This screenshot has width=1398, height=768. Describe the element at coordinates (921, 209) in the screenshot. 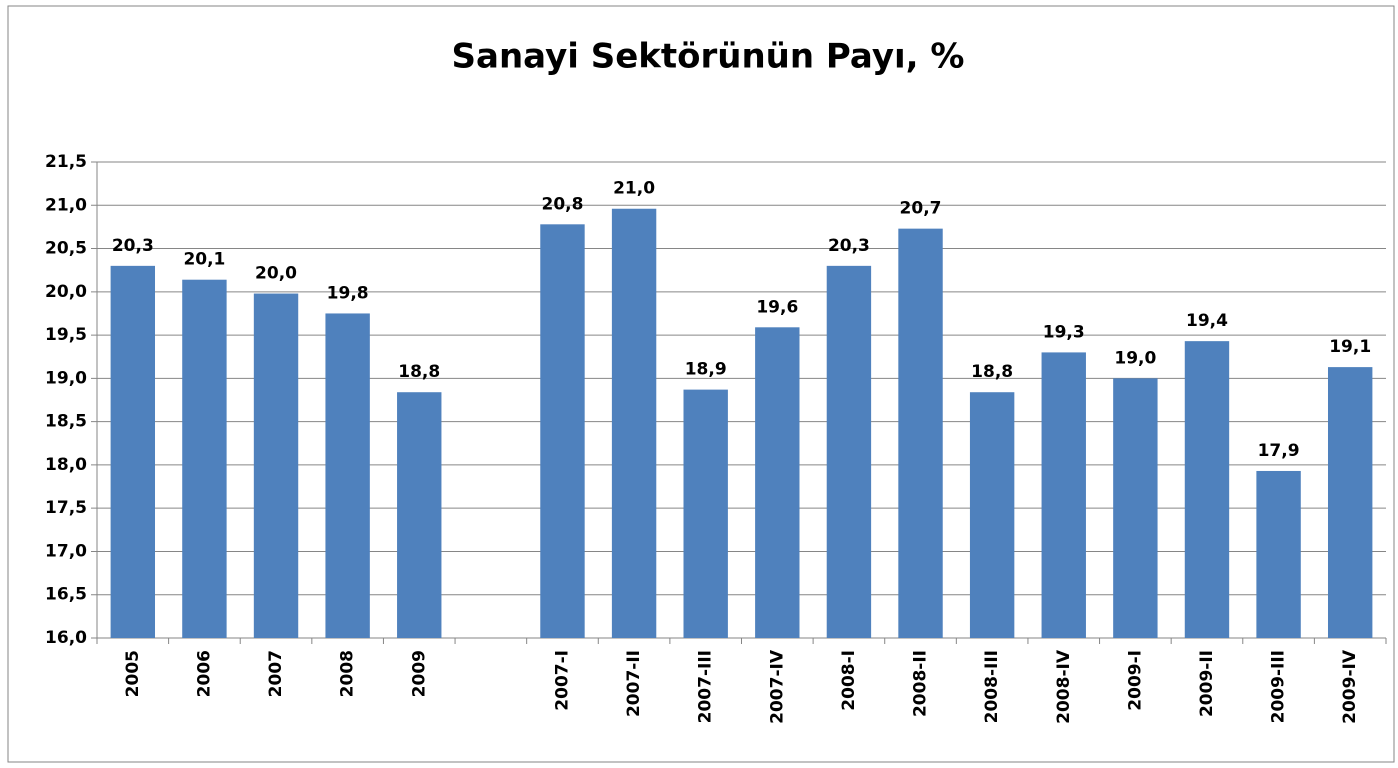

I see `value-label: 20,7` at that location.